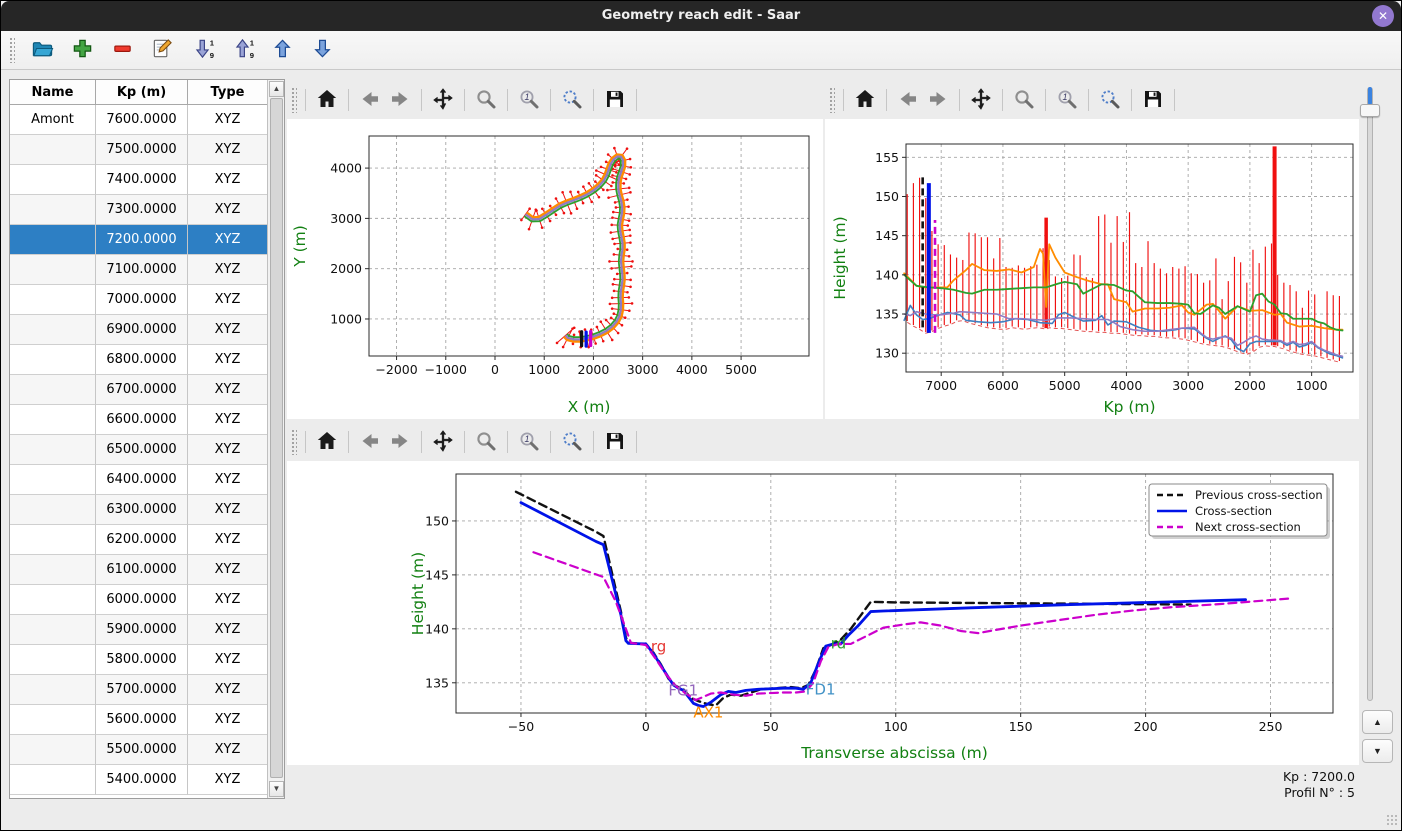 The image size is (1402, 831). I want to click on table-row: 7000.0000 XYZ, so click(147, 300).